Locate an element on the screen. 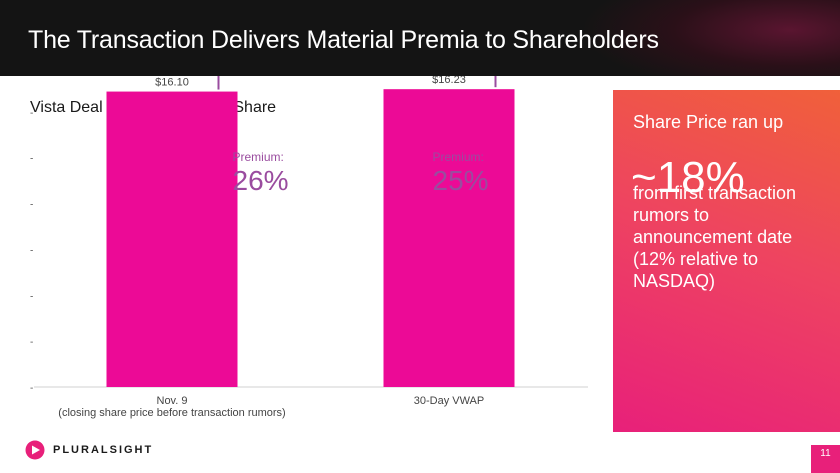 The height and width of the screenshot is (473, 840). pluralsight-logo: PLURALSIGHT is located at coordinates (89, 450).